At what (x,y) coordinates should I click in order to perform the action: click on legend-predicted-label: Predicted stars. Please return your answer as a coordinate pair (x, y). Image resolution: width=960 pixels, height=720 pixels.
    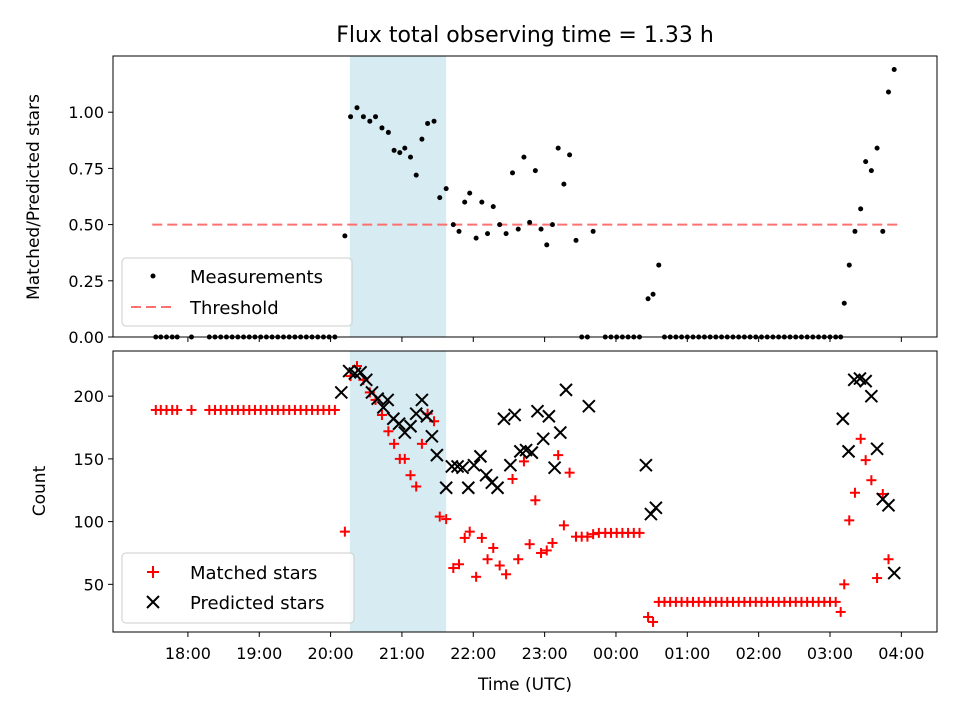
    Looking at the image, I should click on (257, 603).